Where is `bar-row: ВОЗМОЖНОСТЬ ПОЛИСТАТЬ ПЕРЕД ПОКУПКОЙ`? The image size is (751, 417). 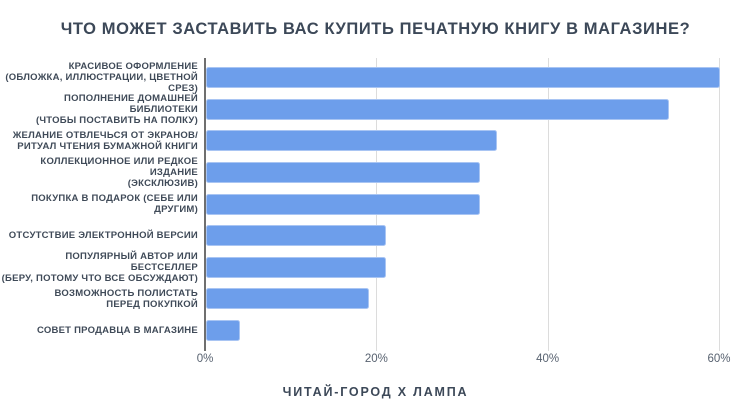 bar-row: ВОЗМОЖНОСТЬ ПОЛИСТАТЬ ПЕРЕД ПОКУПКОЙ is located at coordinates (375, 299).